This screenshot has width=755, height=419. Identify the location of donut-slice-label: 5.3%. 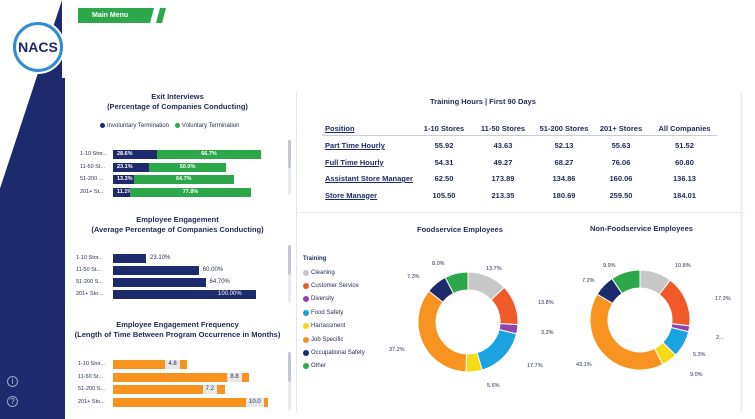
(699, 355).